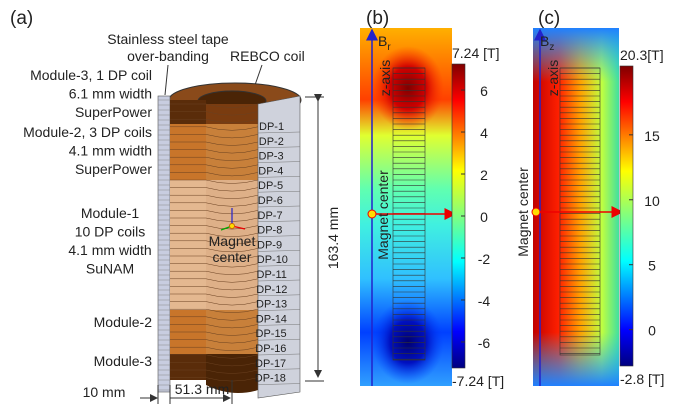 This screenshot has height=404, width=676. Describe the element at coordinates (271, 142) in the screenshot. I see `dp-label: DP-2` at that location.